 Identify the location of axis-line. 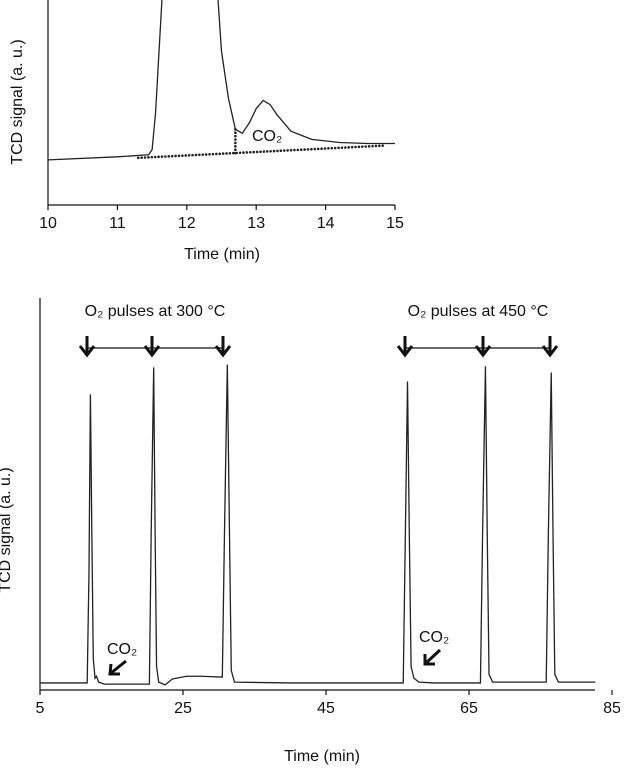
(221, 103).